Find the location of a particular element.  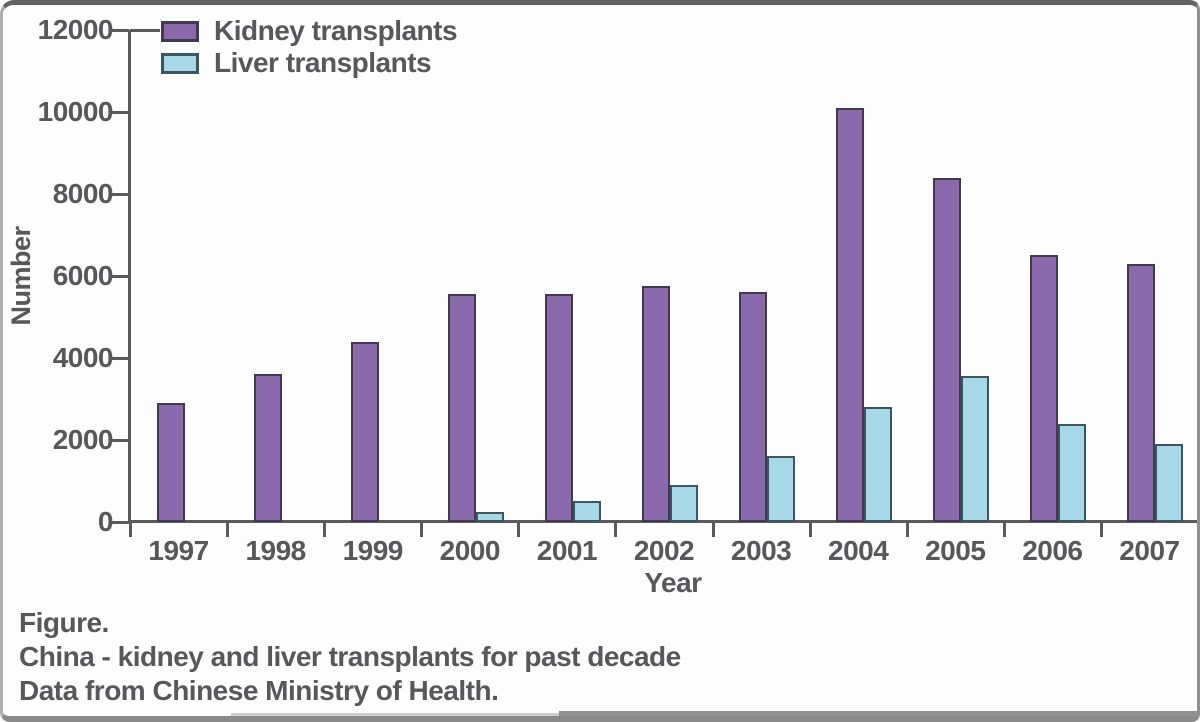

liver-bar-2000 is located at coordinates (489, 517).